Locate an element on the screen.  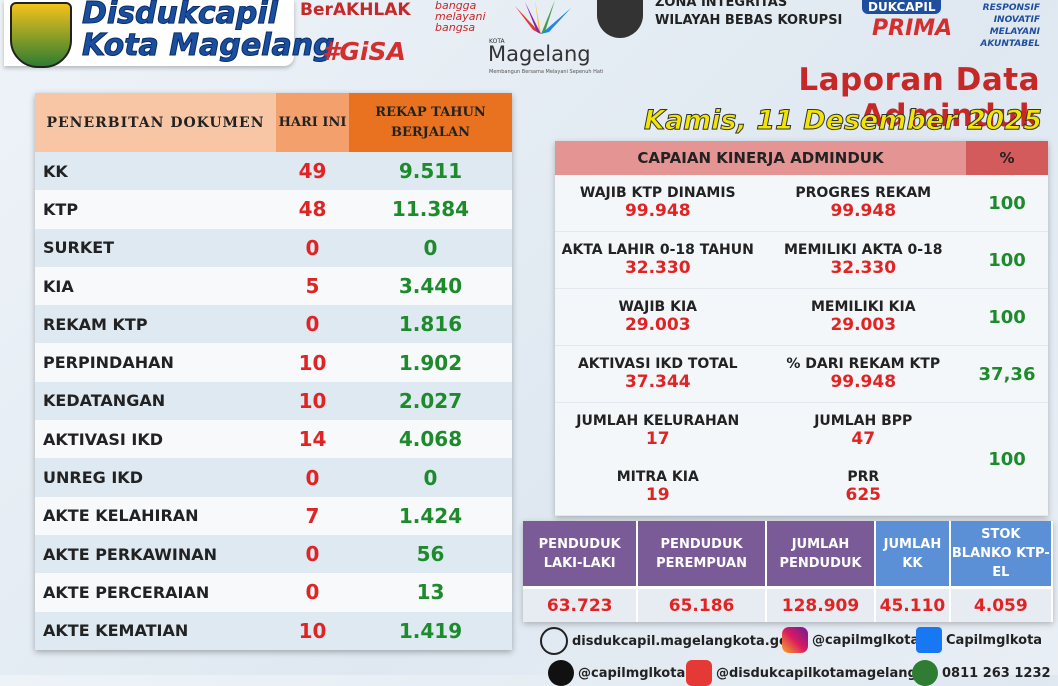
column-header: HARI INI is located at coordinates (312, 122).